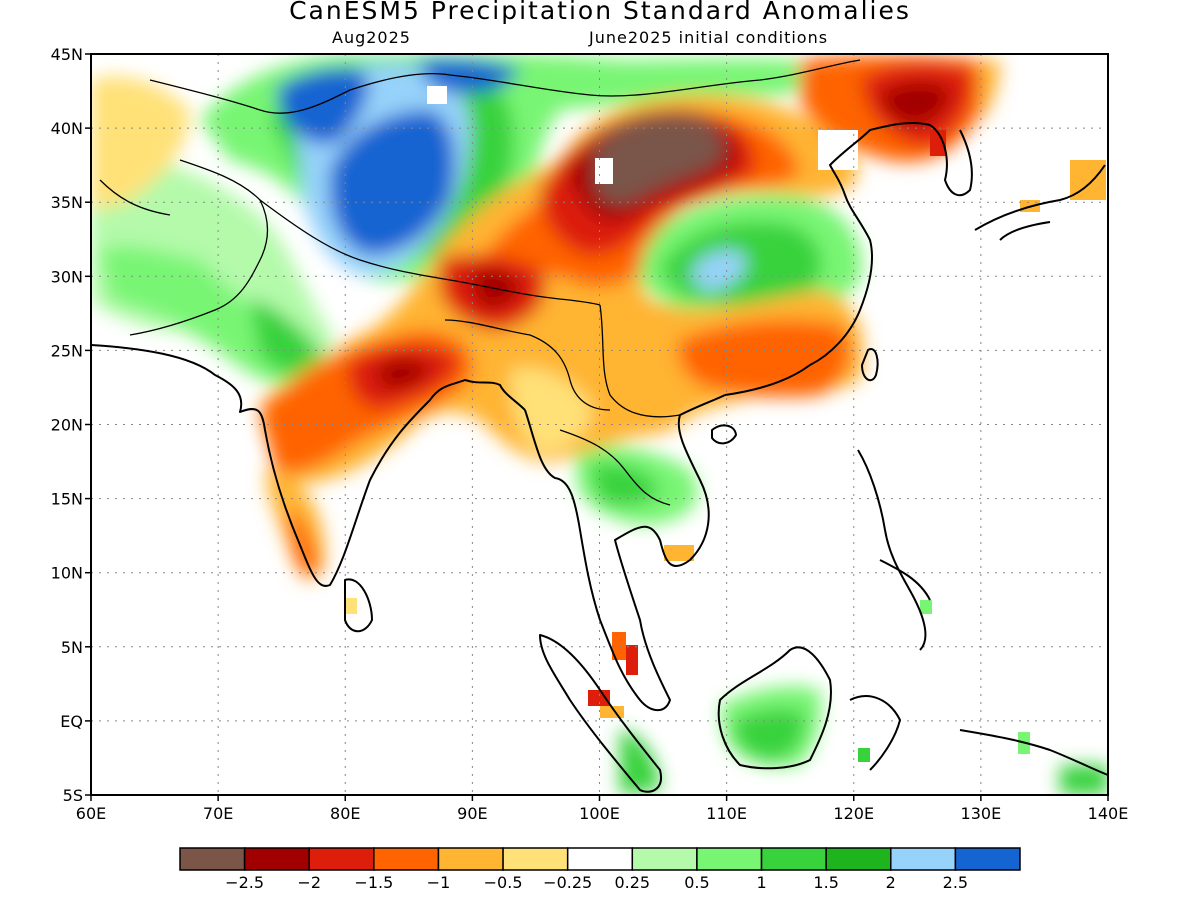 This screenshot has width=1200, height=900. Describe the element at coordinates (345, 813) in the screenshot. I see `x-tick-label: 80E` at that location.